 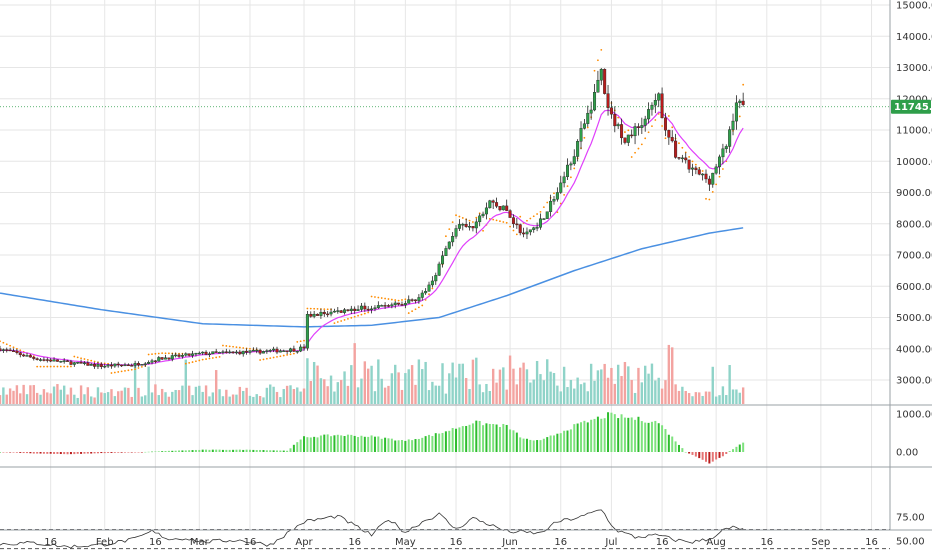 What do you see at coordinates (911, 106) in the screenshot?
I see `last-price-badge-bg` at bounding box center [911, 106].